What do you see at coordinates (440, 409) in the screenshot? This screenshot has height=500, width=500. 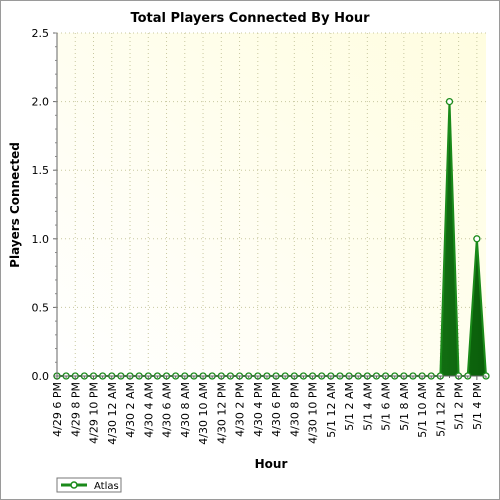 I see `x-tick-label: 5/1 12 PM` at bounding box center [440, 409].